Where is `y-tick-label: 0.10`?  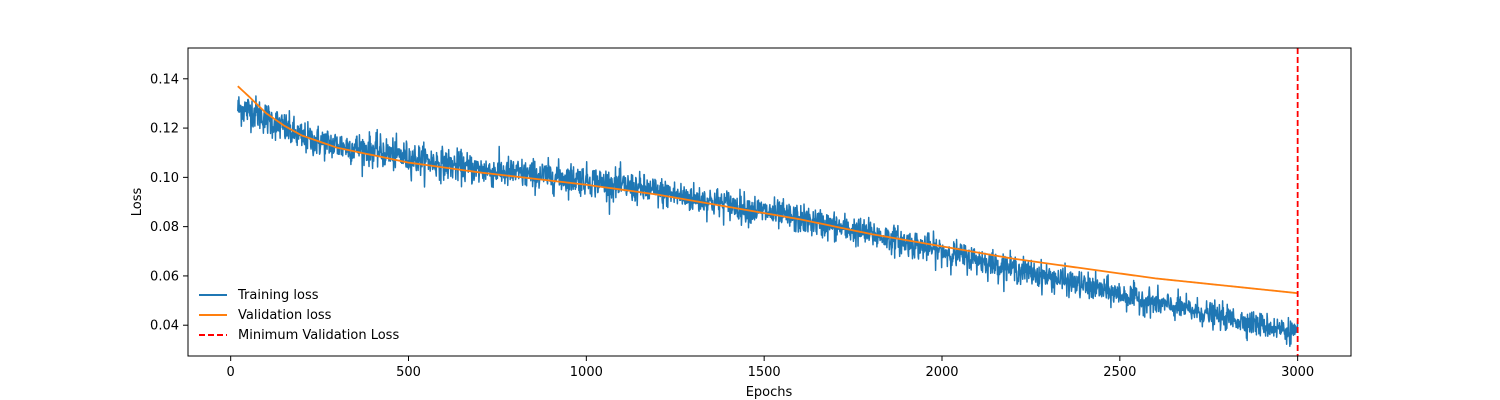
y-tick-label: 0.10 is located at coordinates (164, 178).